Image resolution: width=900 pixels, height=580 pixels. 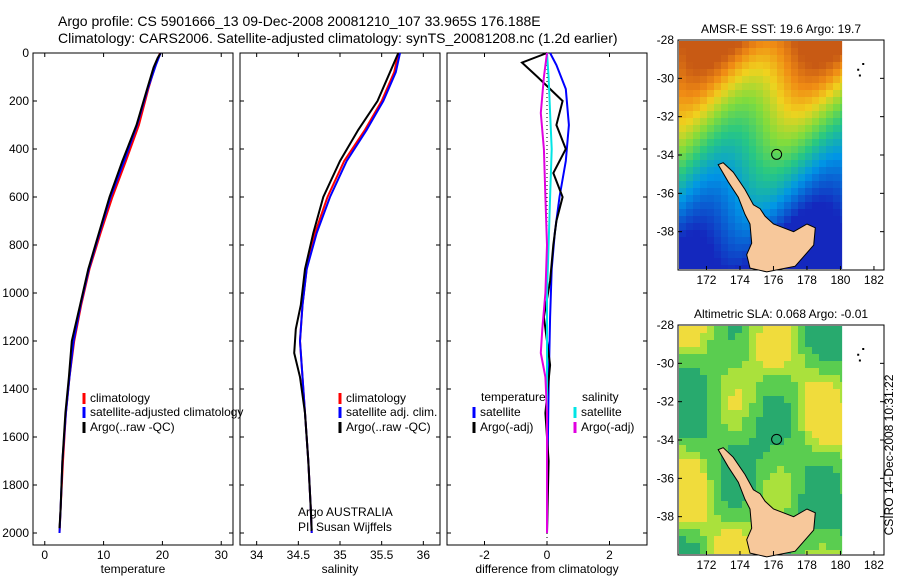 What do you see at coordinates (15, 437) in the screenshot?
I see `y-tick-label: 1600` at bounding box center [15, 437].